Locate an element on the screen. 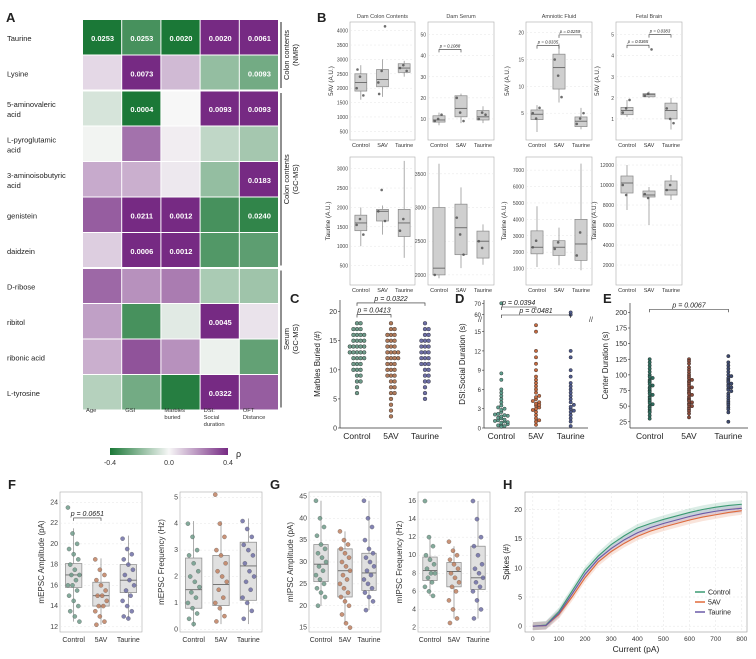 The width and height of the screenshot is (756, 659). y-tick-label: 5 is located at coordinates (522, 114).